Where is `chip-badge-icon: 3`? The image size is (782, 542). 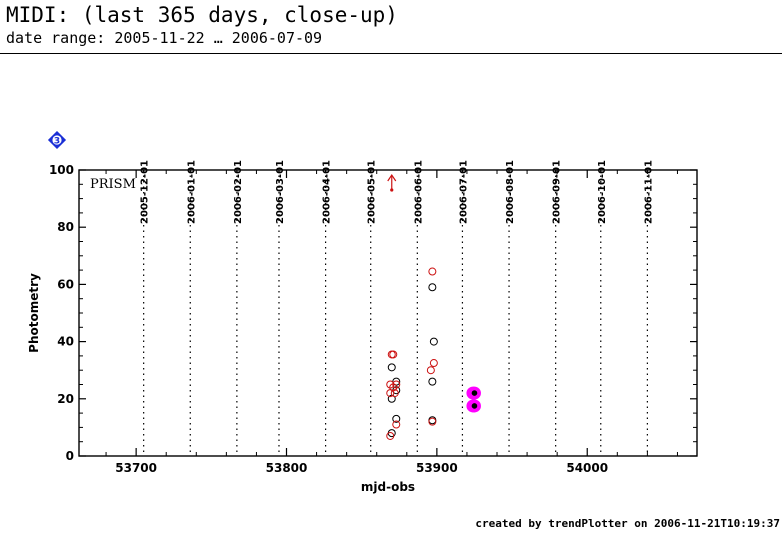 chip-badge-icon: 3 is located at coordinates (57, 140).